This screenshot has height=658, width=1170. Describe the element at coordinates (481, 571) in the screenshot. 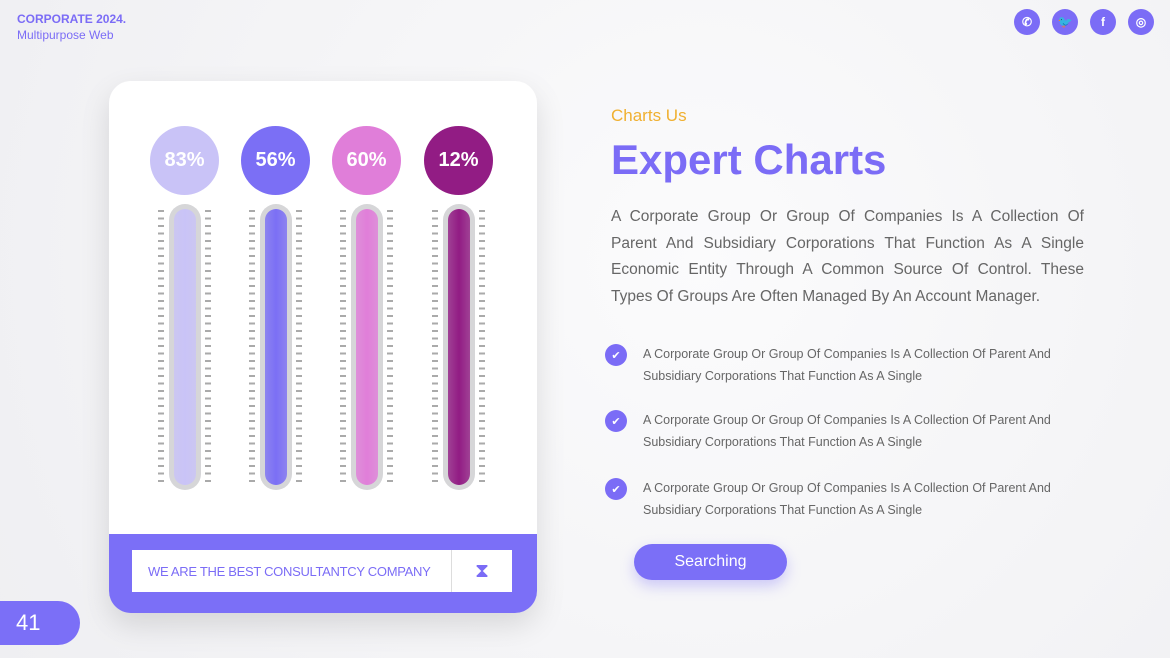

I see `hourglass-icon: ⧗` at that location.